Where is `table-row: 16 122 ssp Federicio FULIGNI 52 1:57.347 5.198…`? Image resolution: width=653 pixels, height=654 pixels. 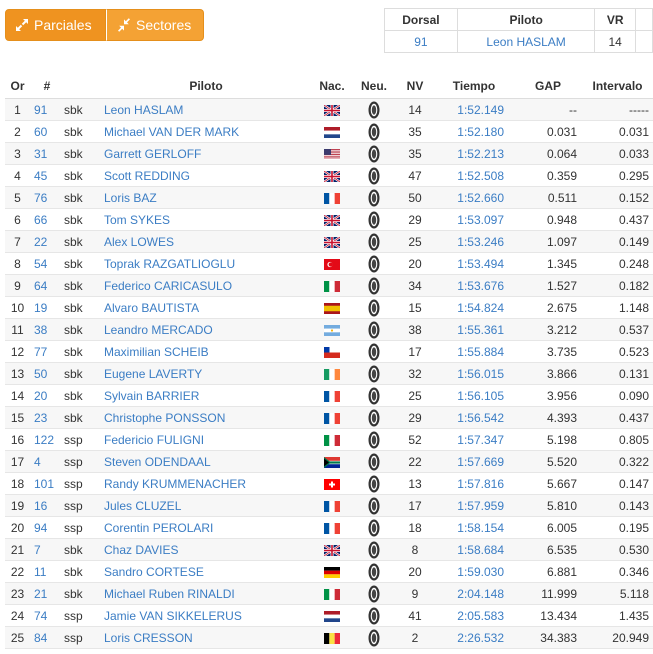 table-row: 16 122 ssp Federicio FULIGNI 52 1:57.347 5.198… is located at coordinates (329, 439).